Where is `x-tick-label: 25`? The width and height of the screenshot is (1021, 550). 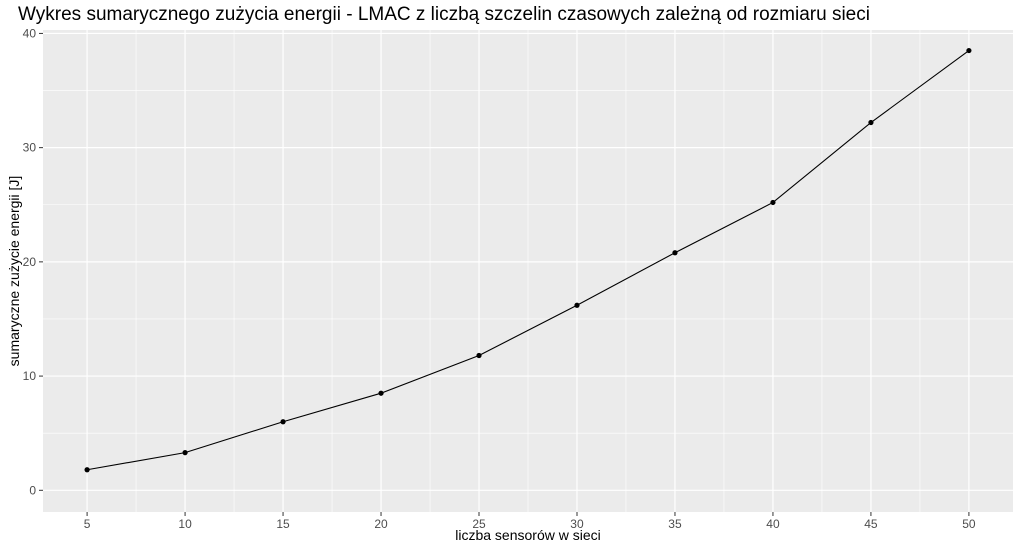
x-tick-label: 25 is located at coordinates (479, 524).